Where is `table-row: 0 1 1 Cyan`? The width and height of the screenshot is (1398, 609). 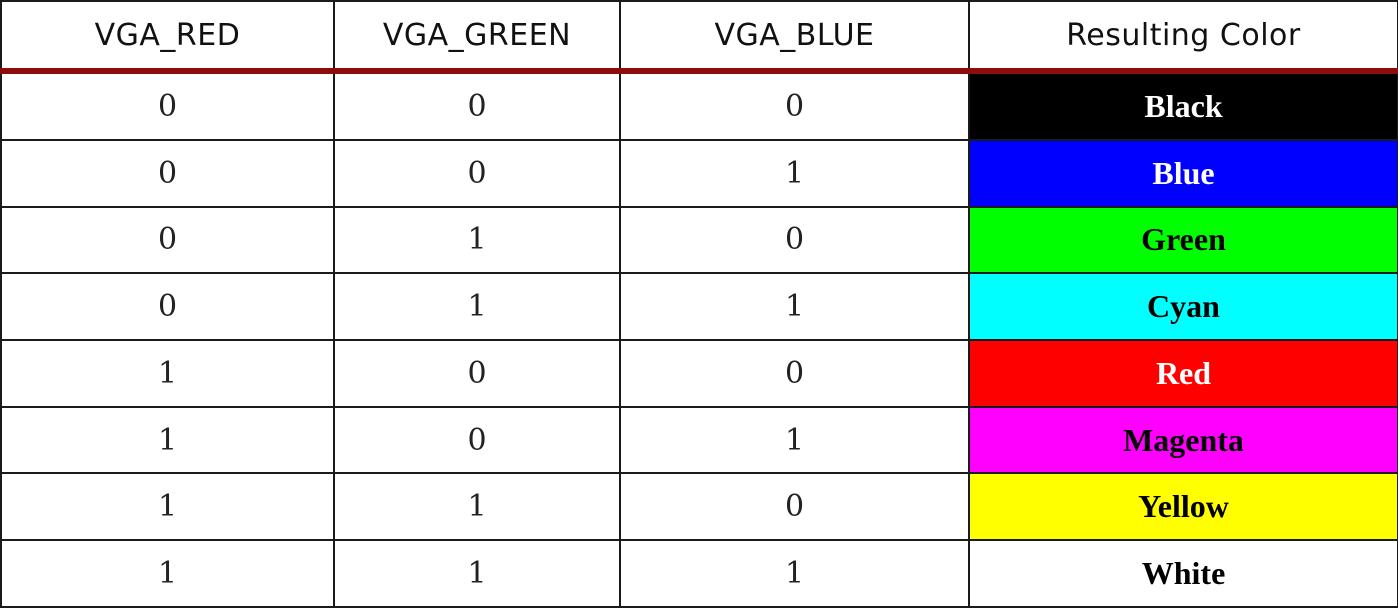
table-row: 0 1 1 Cyan is located at coordinates (699, 306).